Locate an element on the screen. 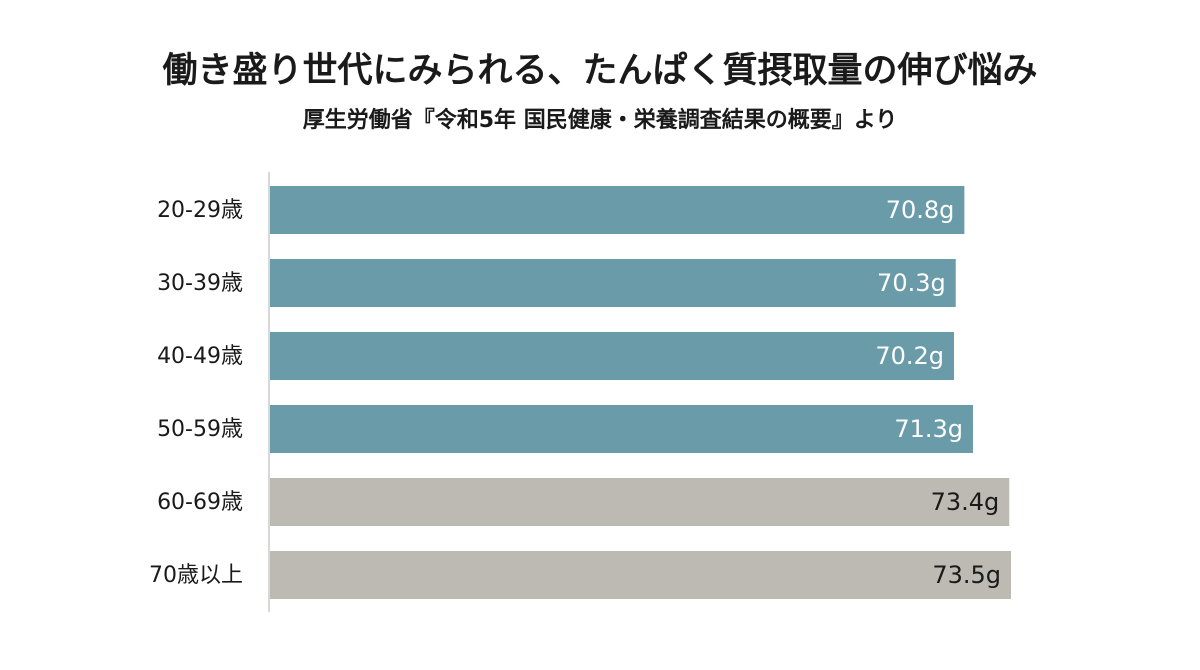  value-label: 70.2g is located at coordinates (909, 356).